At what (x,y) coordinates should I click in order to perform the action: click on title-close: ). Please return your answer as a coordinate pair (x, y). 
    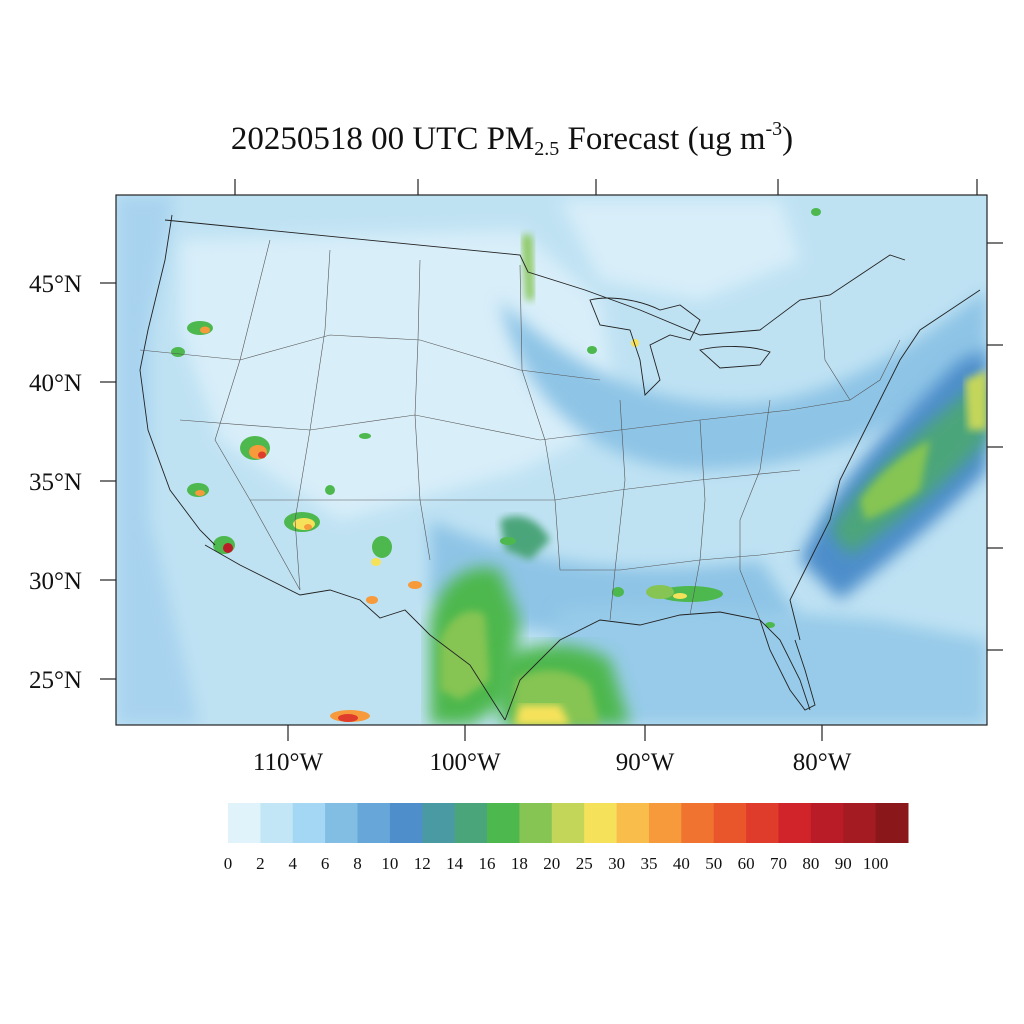
    Looking at the image, I should click on (788, 139).